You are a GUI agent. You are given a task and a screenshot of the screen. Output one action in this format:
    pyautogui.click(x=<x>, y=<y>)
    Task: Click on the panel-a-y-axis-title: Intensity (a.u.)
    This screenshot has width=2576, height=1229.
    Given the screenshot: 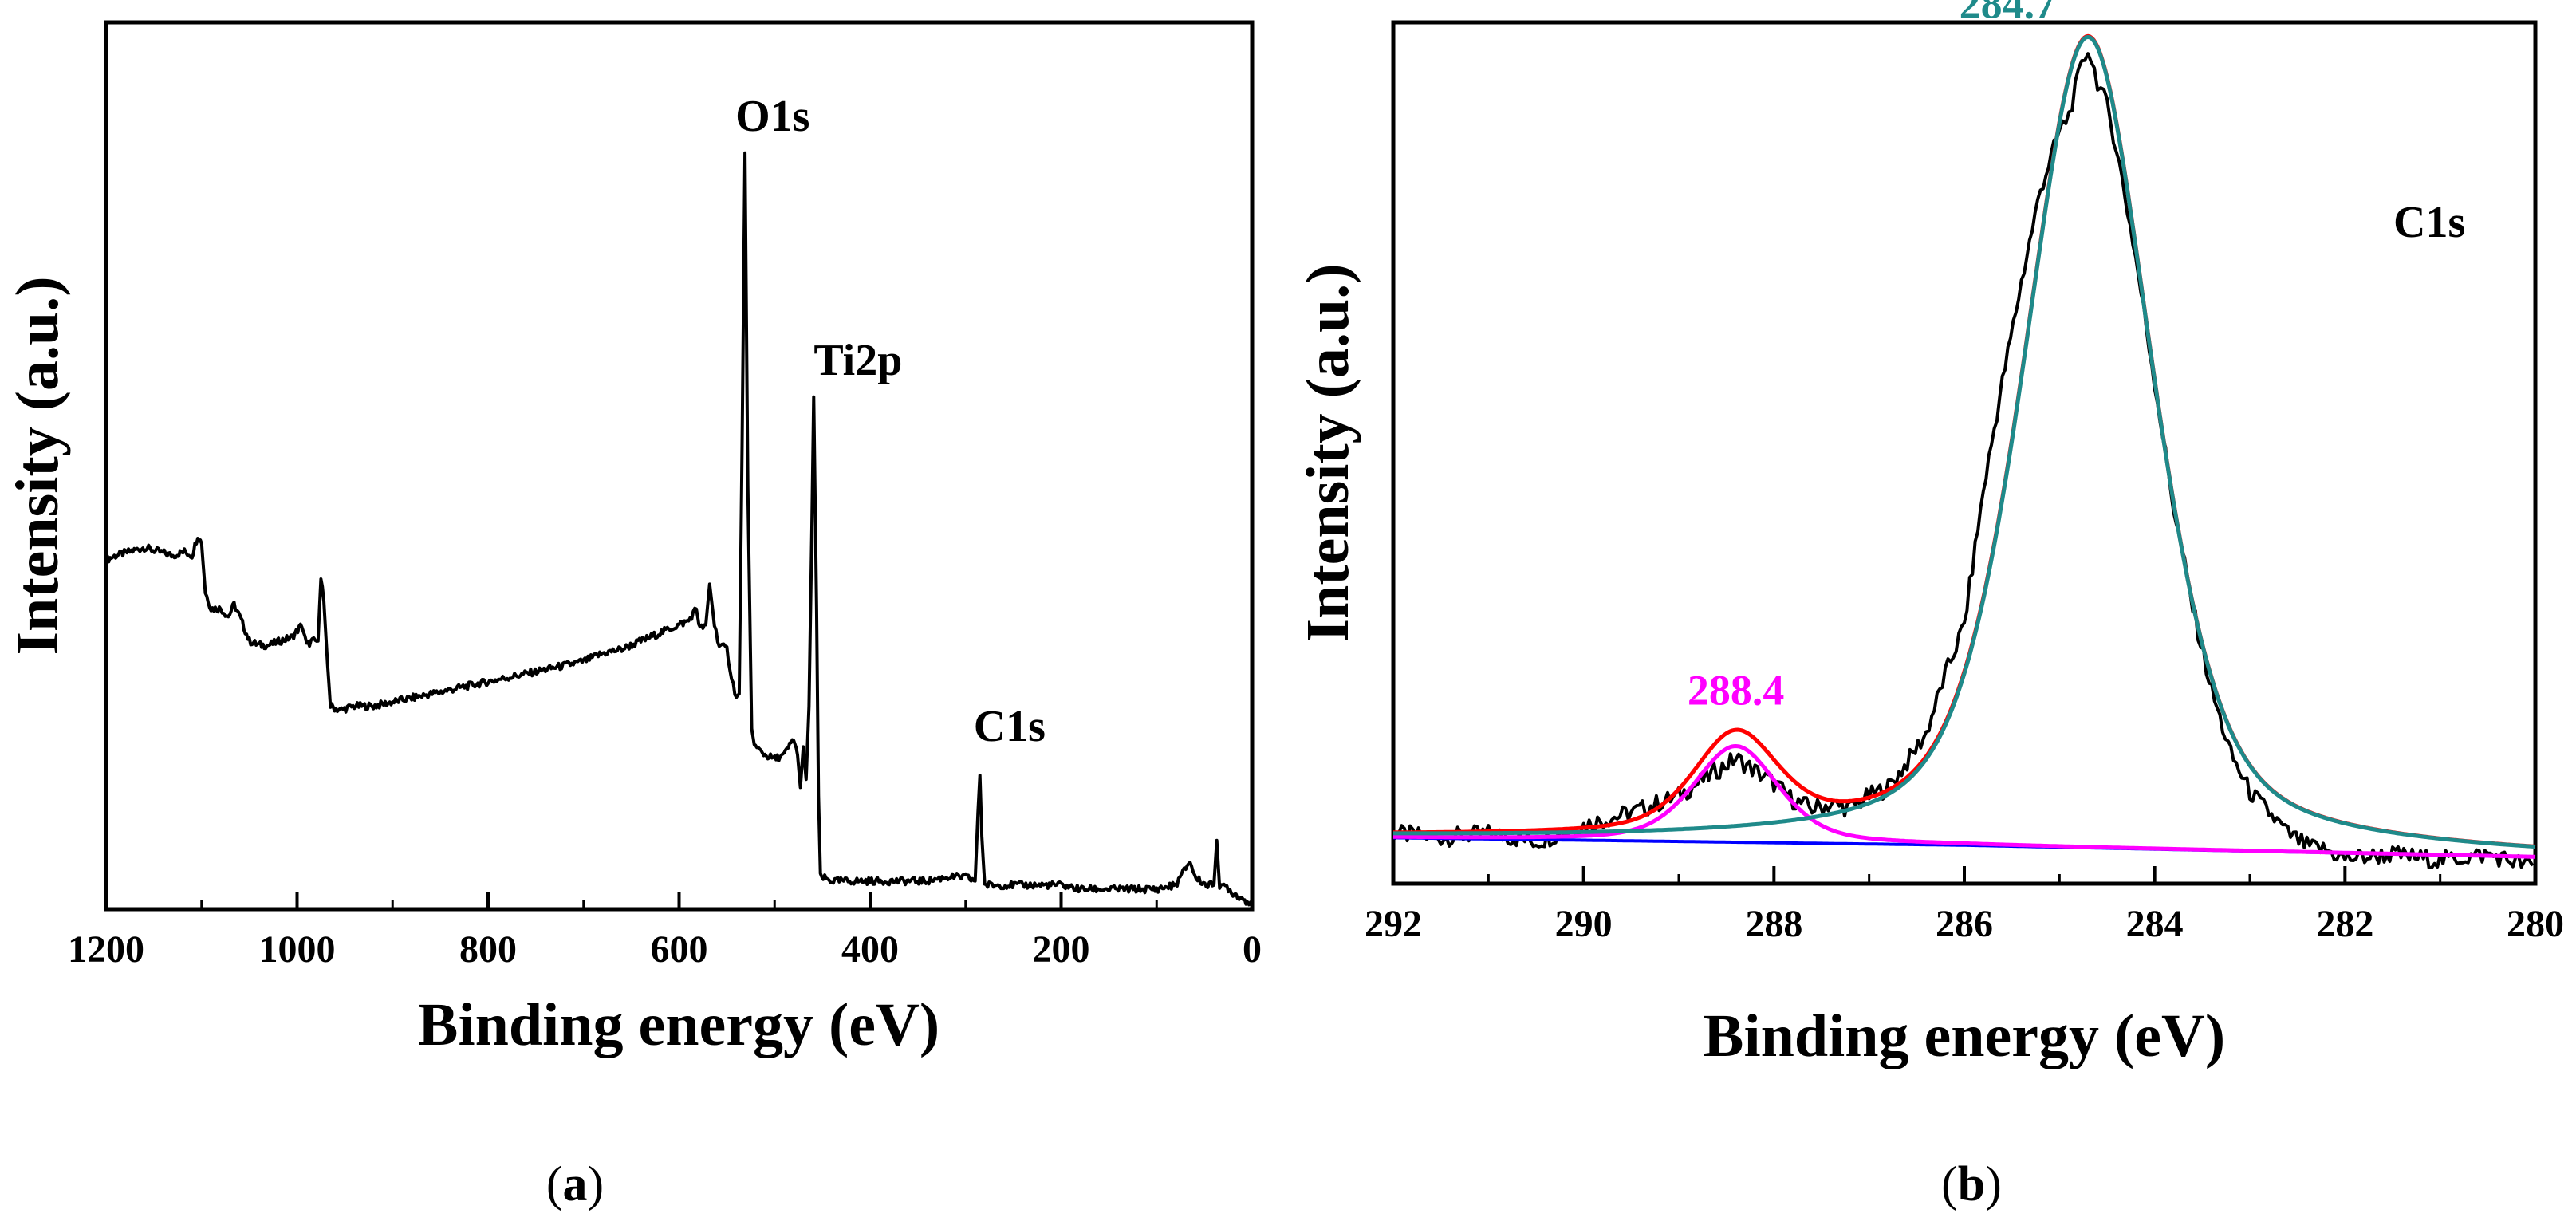 What is the action you would take?
    pyautogui.click(x=37, y=465)
    